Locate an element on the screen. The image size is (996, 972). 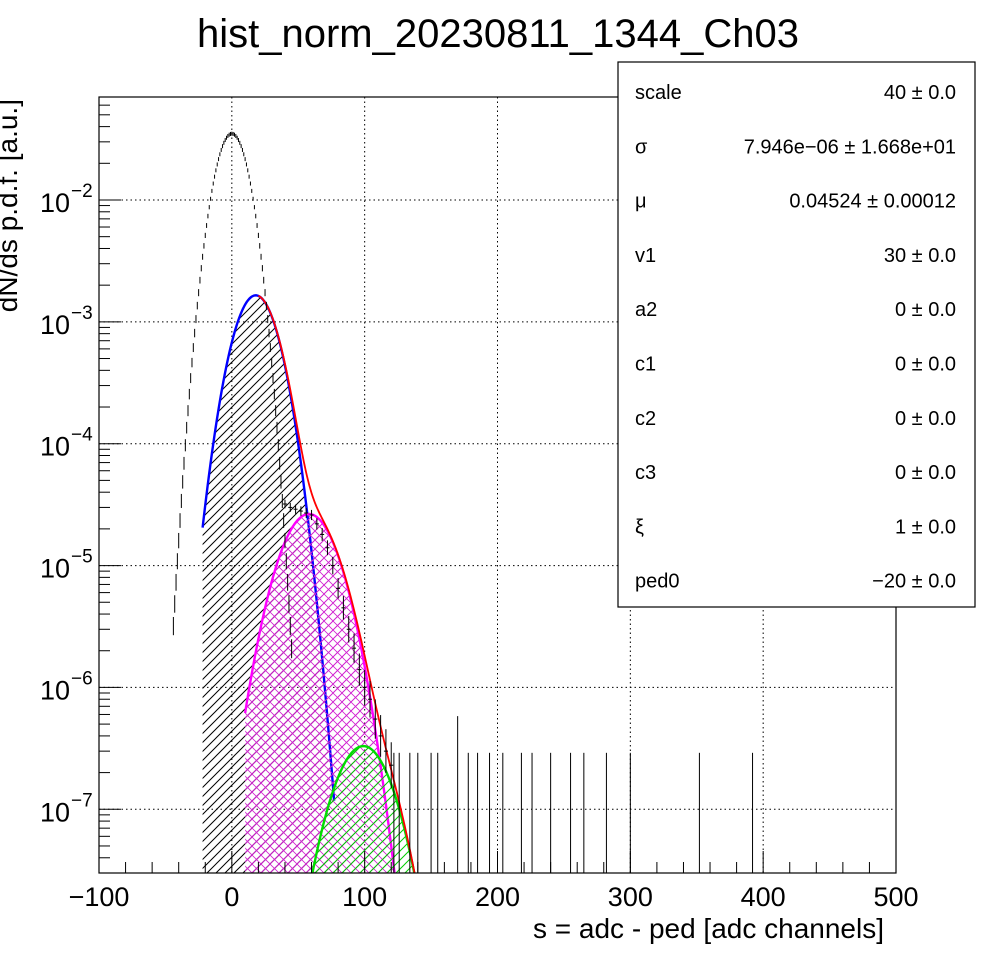
stats-param-name: ξ is located at coordinates (639, 527).